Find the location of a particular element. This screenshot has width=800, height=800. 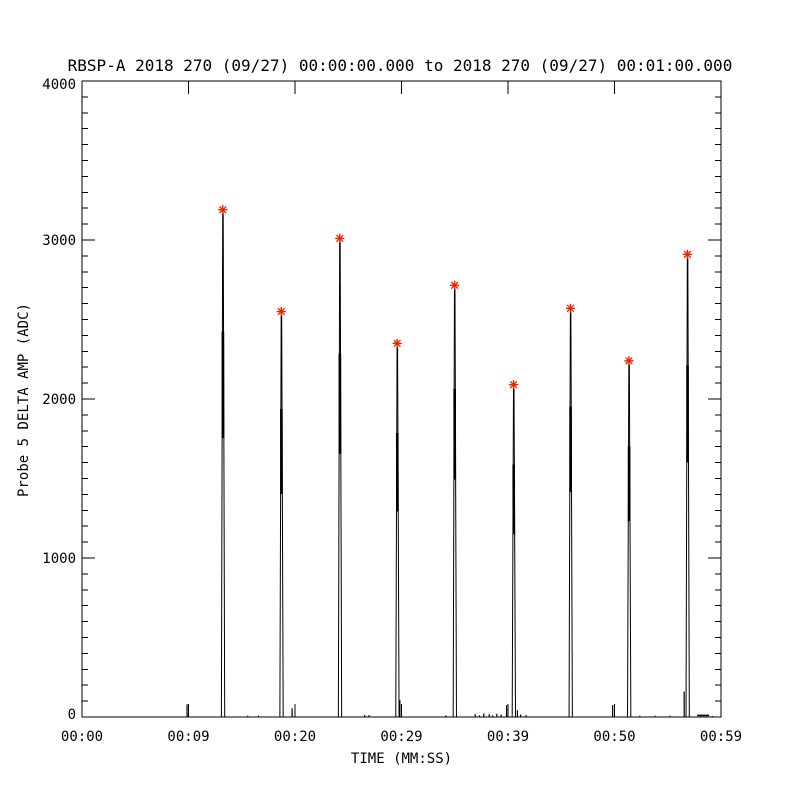

y-tick-label: 0 is located at coordinates (72, 715).